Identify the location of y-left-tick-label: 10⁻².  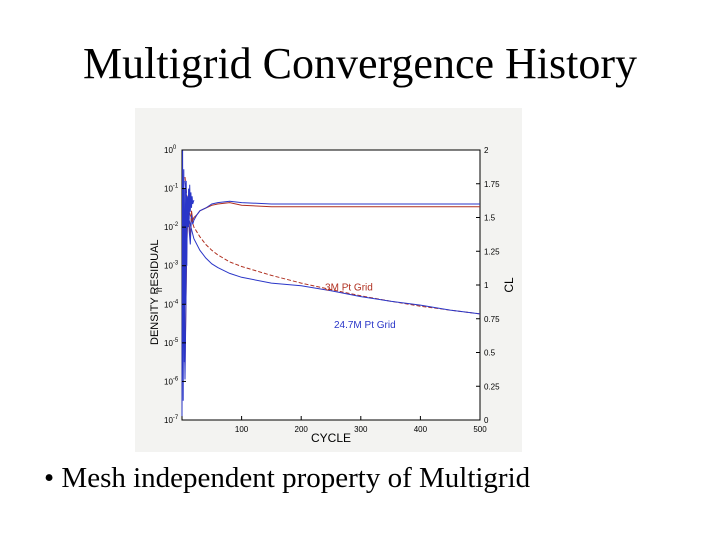
(171, 227).